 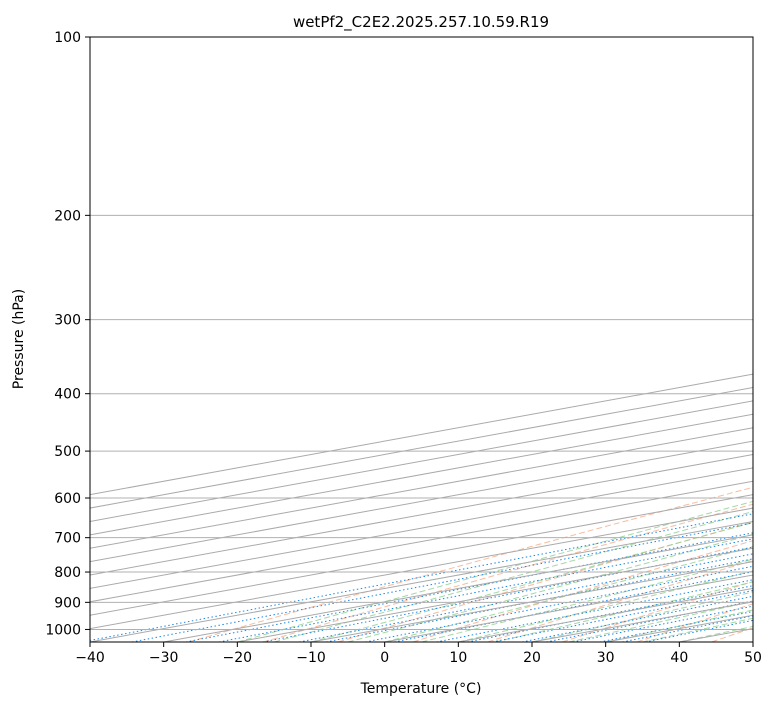 What do you see at coordinates (532, 658) in the screenshot?
I see `x-tick-label: 20` at bounding box center [532, 658].